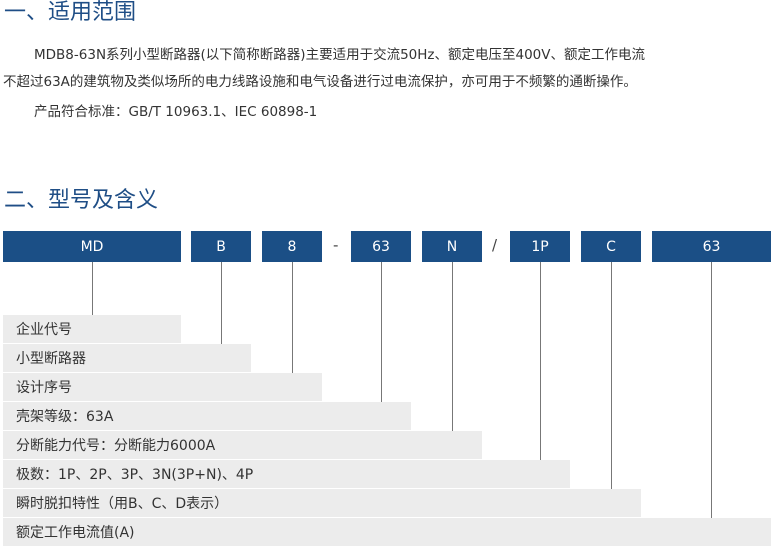 The image size is (773, 557). Describe the element at coordinates (286, 474) in the screenshot. I see `meaning-row-poles: 极数：1P、2P、3P、3N(3P+N)、4P` at that location.